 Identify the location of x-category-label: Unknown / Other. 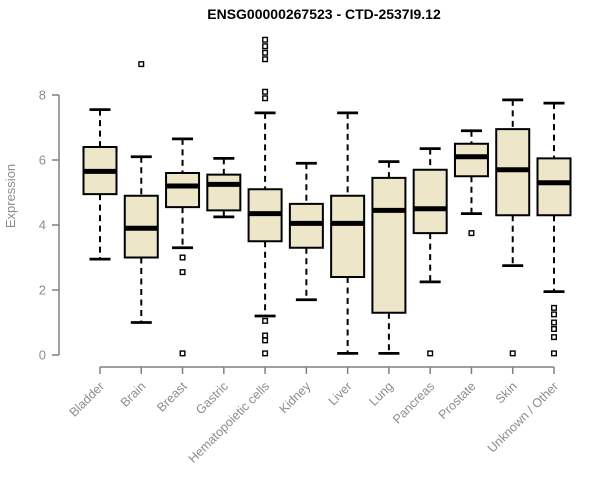
(523, 417).